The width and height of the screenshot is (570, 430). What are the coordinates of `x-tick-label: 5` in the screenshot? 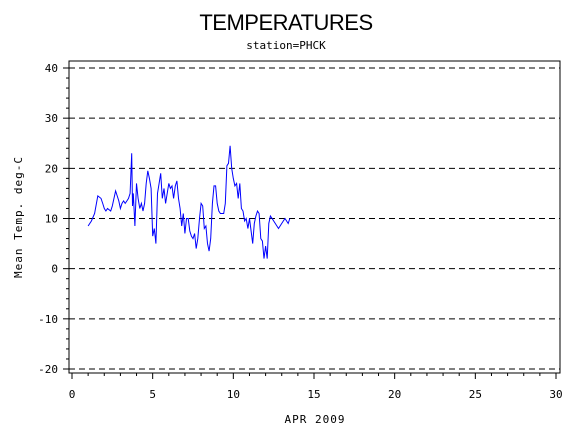 It's located at (152, 394).